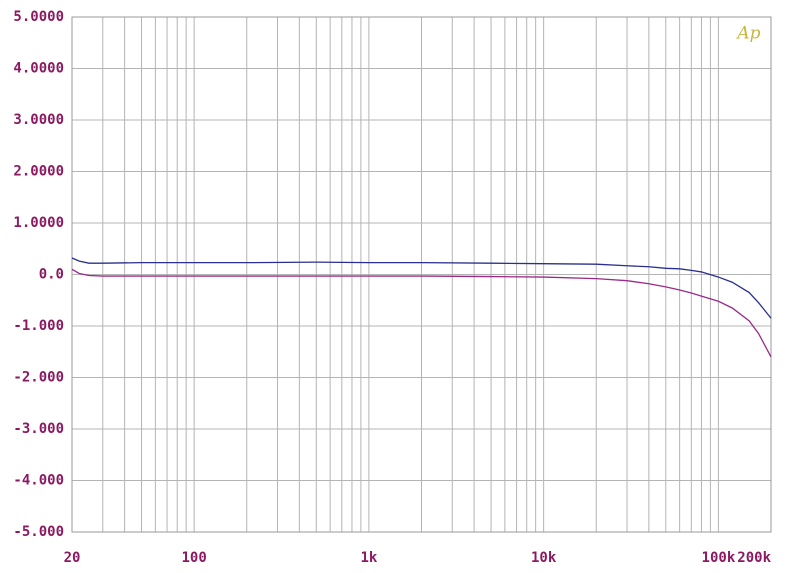 The height and width of the screenshot is (573, 800). What do you see at coordinates (544, 558) in the screenshot?
I see `x-tick-label: 10k` at bounding box center [544, 558].